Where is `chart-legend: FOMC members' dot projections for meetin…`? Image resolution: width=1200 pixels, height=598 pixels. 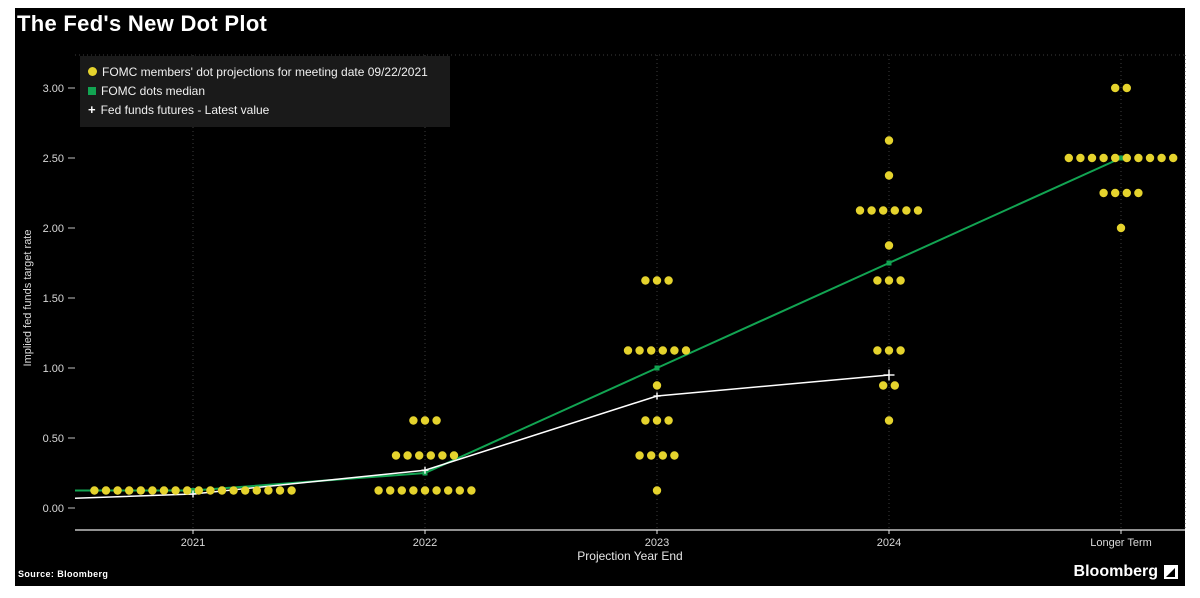 chart-legend: FOMC members' dot projections for meetin… is located at coordinates (265, 91).